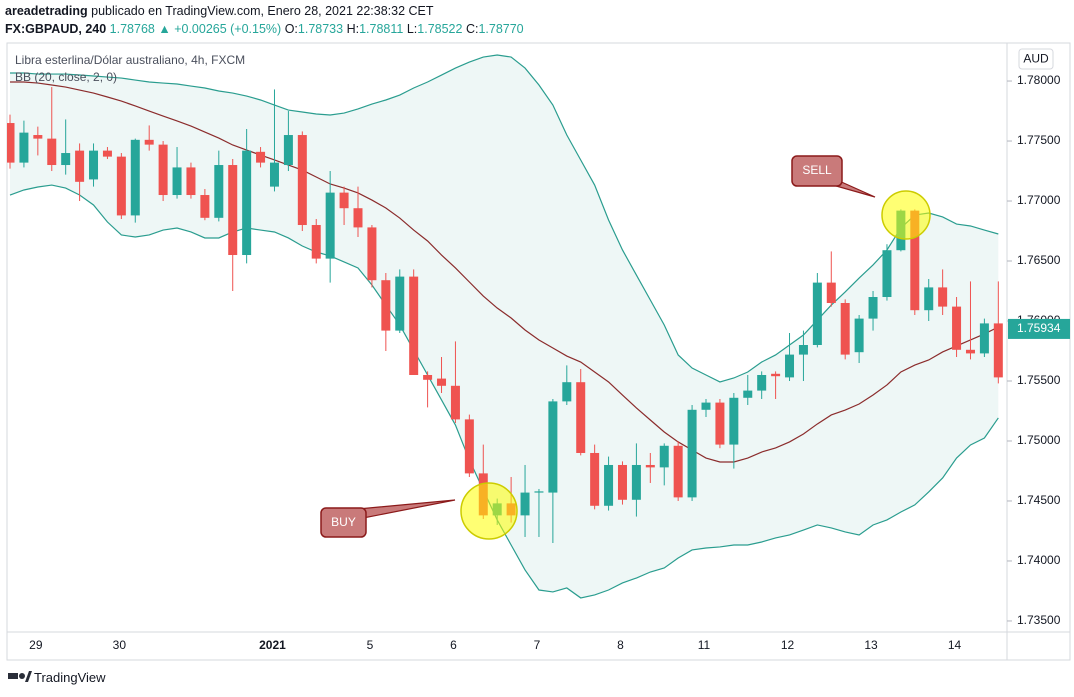 The image size is (1074, 697). What do you see at coordinates (1039, 140) in the screenshot?
I see `y-tick-label: 1.77500` at bounding box center [1039, 140].